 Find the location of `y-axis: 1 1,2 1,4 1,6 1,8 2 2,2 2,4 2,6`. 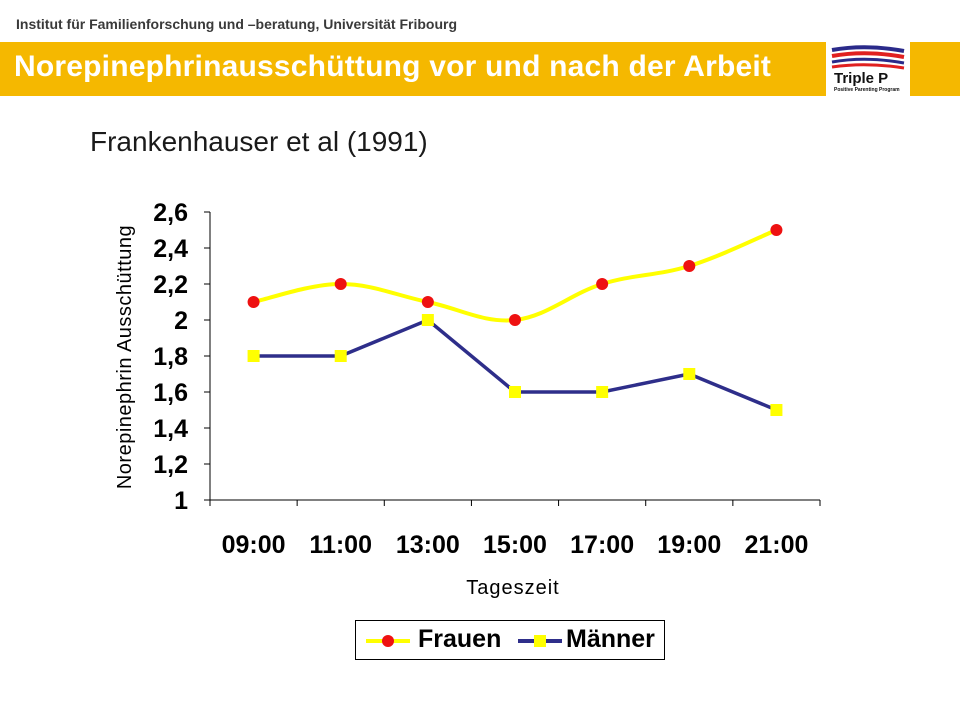

y-axis: 1 1,2 1,4 1,6 1,8 2 2,2 2,4 2,6 is located at coordinates (182, 357).